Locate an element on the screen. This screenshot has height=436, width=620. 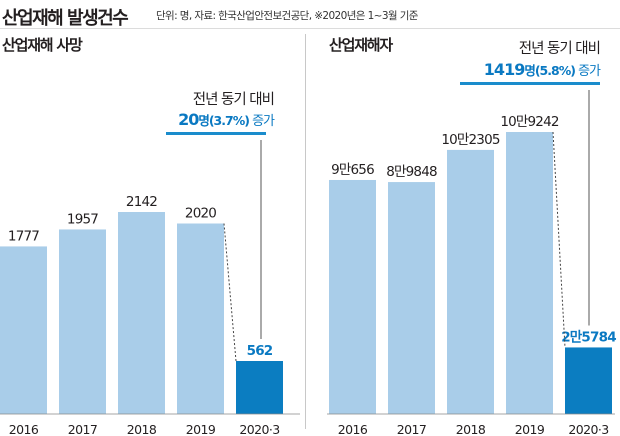
value-label-injured-2019: 10만9242 is located at coordinates (529, 122).